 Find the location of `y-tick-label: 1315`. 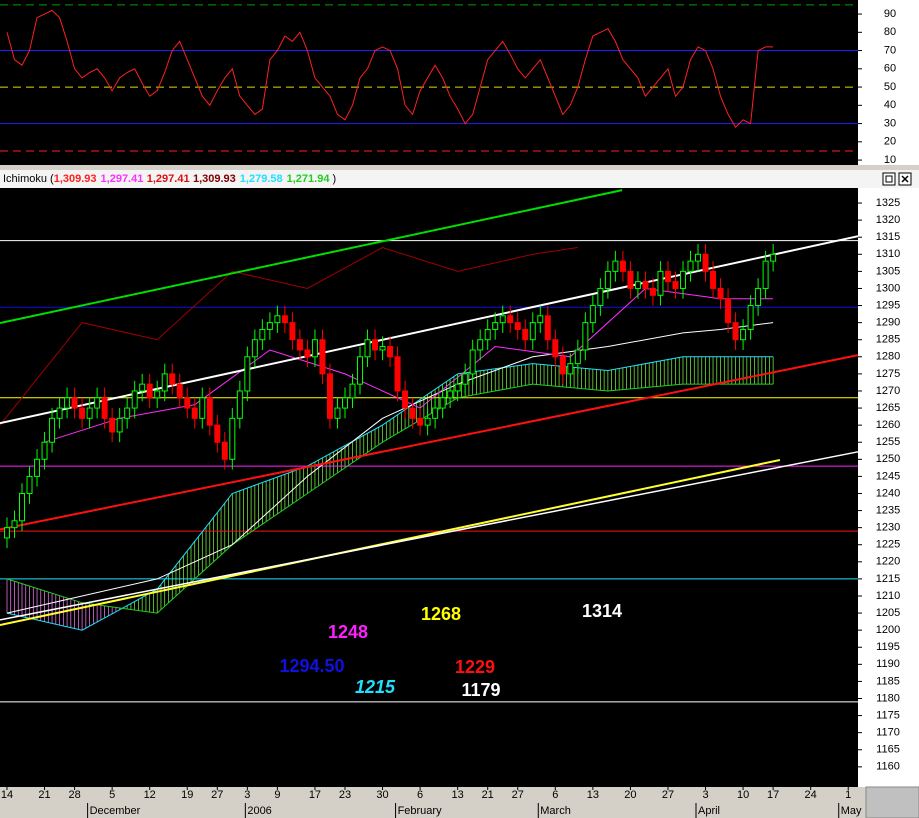

y-tick-label: 1315 is located at coordinates (888, 237).